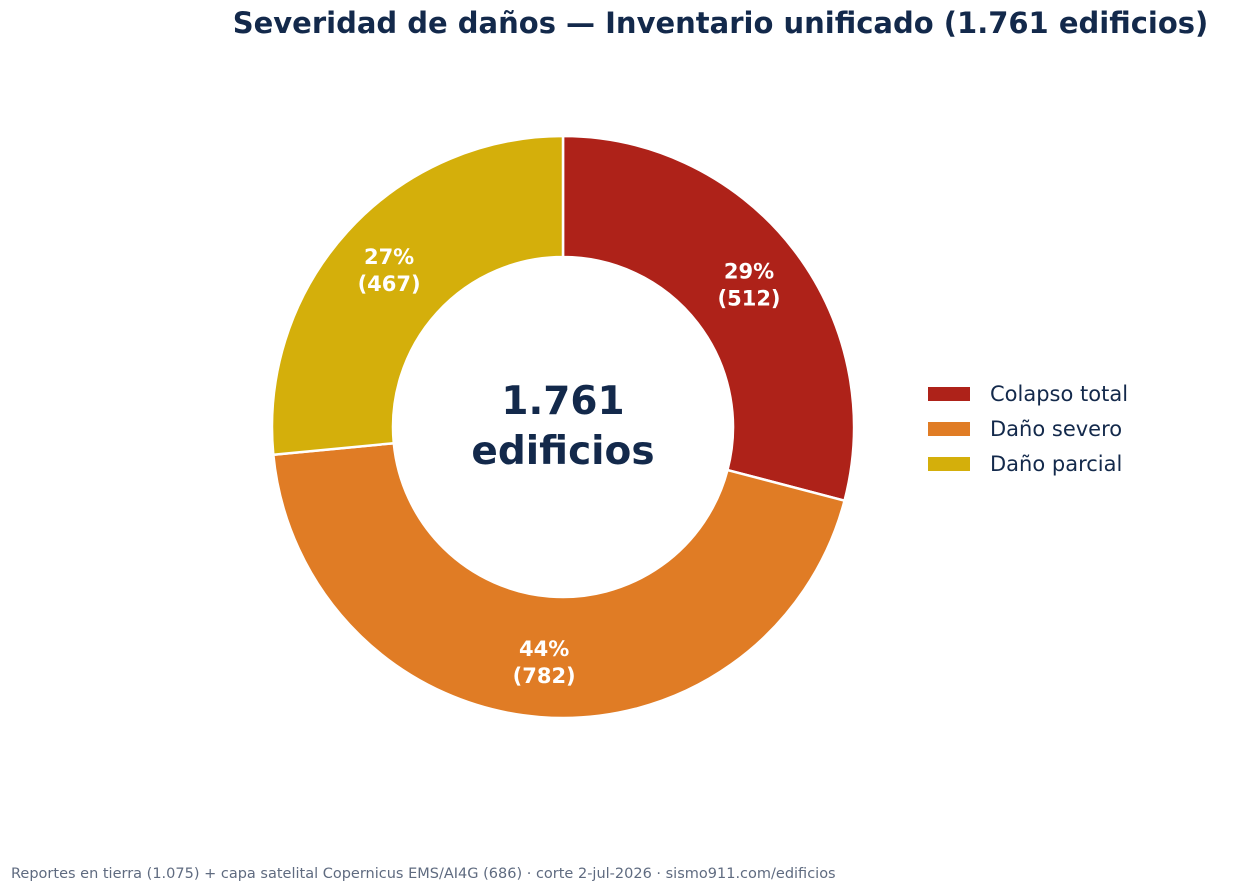 The height and width of the screenshot is (896, 1253). I want to click on slice-percent-label-0: 29%, so click(749, 271).